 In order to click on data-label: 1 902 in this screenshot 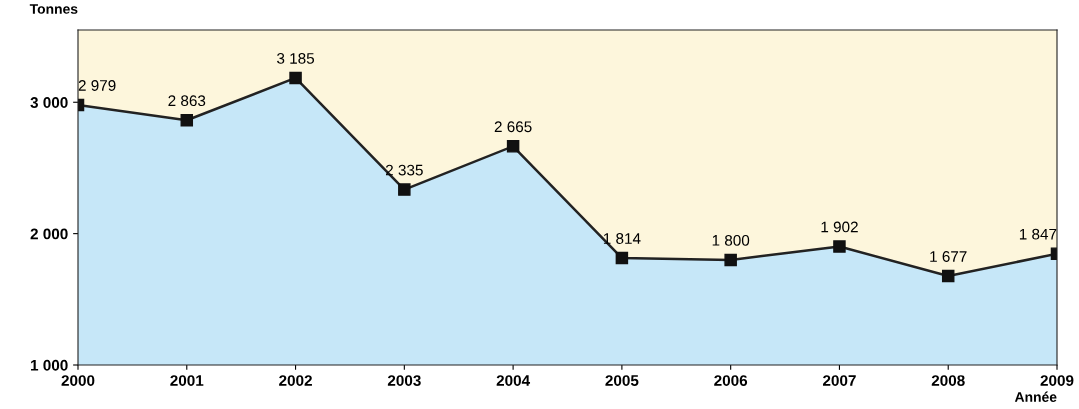, I will do `click(839, 227)`.